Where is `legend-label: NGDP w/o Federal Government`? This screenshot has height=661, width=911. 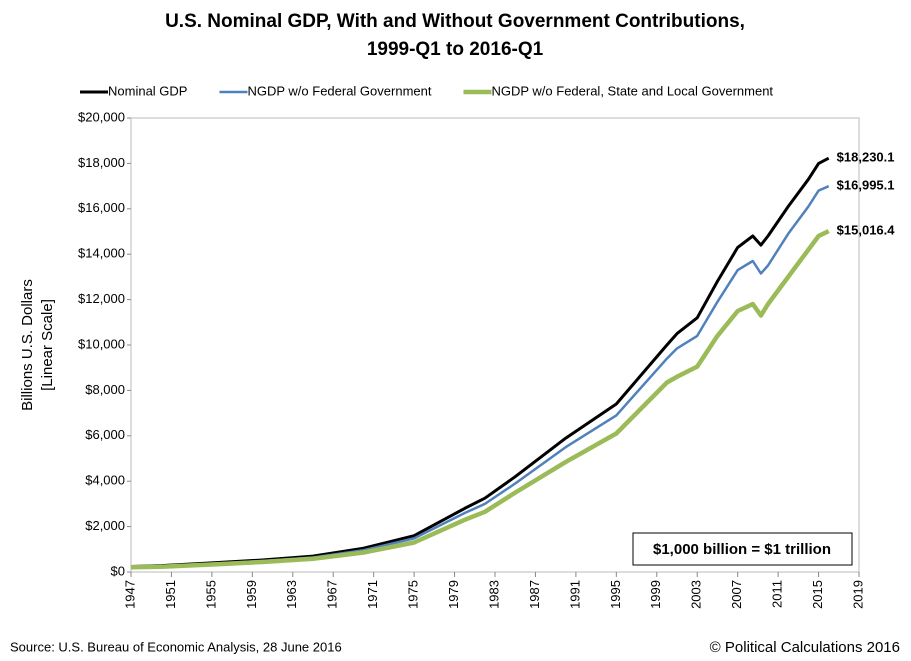
legend-label: NGDP w/o Federal Government is located at coordinates (339, 90).